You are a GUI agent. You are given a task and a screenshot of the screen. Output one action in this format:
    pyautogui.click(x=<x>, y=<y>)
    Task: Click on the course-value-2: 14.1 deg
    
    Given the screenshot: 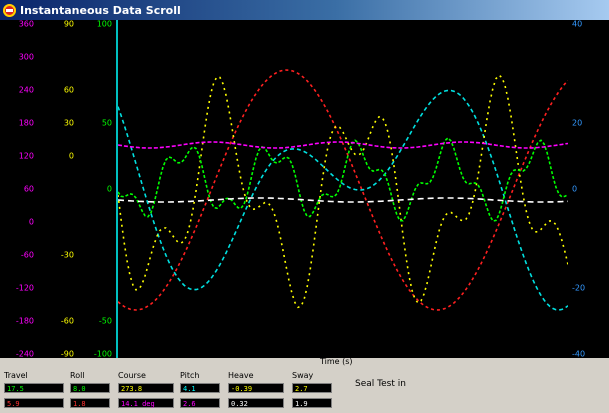 What is the action you would take?
    pyautogui.click(x=146, y=403)
    